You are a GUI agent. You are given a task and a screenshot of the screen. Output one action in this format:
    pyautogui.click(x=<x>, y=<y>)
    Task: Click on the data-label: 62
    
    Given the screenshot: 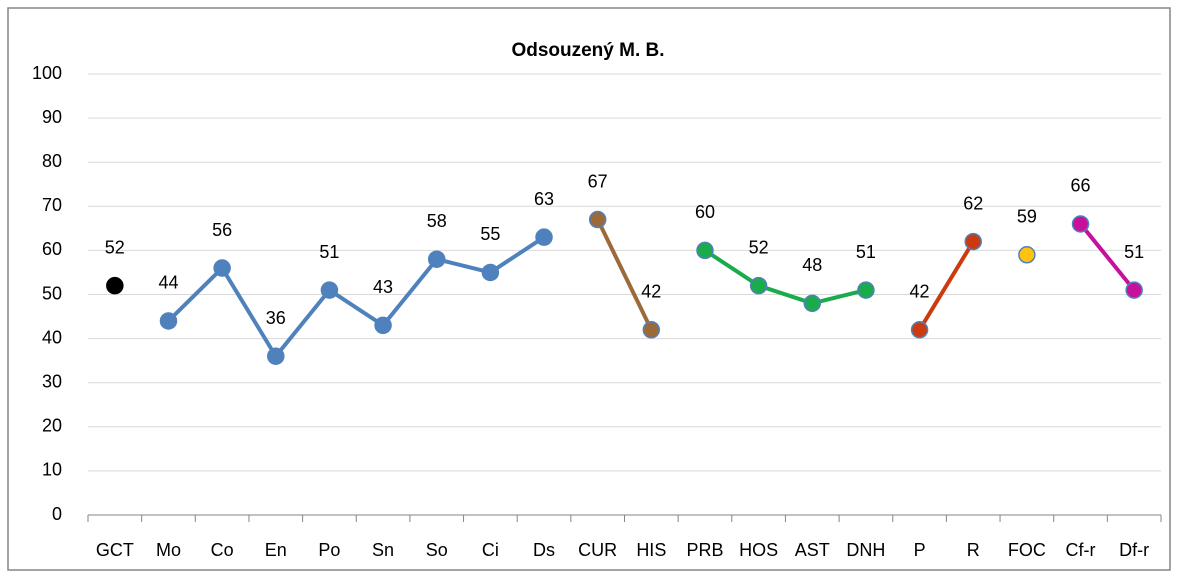 What is the action you would take?
    pyautogui.click(x=973, y=203)
    